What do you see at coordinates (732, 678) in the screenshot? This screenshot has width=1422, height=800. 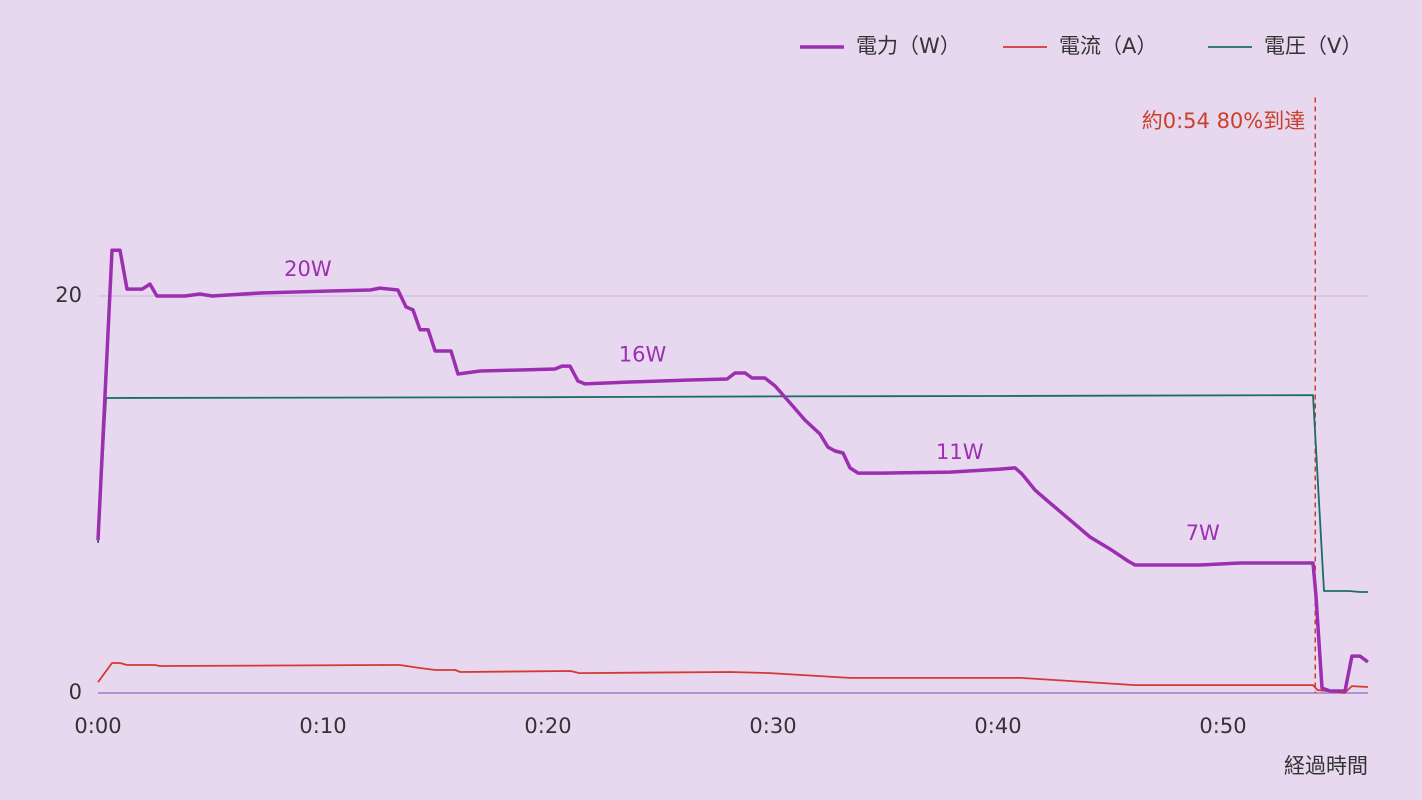 I see `series-line` at bounding box center [732, 678].